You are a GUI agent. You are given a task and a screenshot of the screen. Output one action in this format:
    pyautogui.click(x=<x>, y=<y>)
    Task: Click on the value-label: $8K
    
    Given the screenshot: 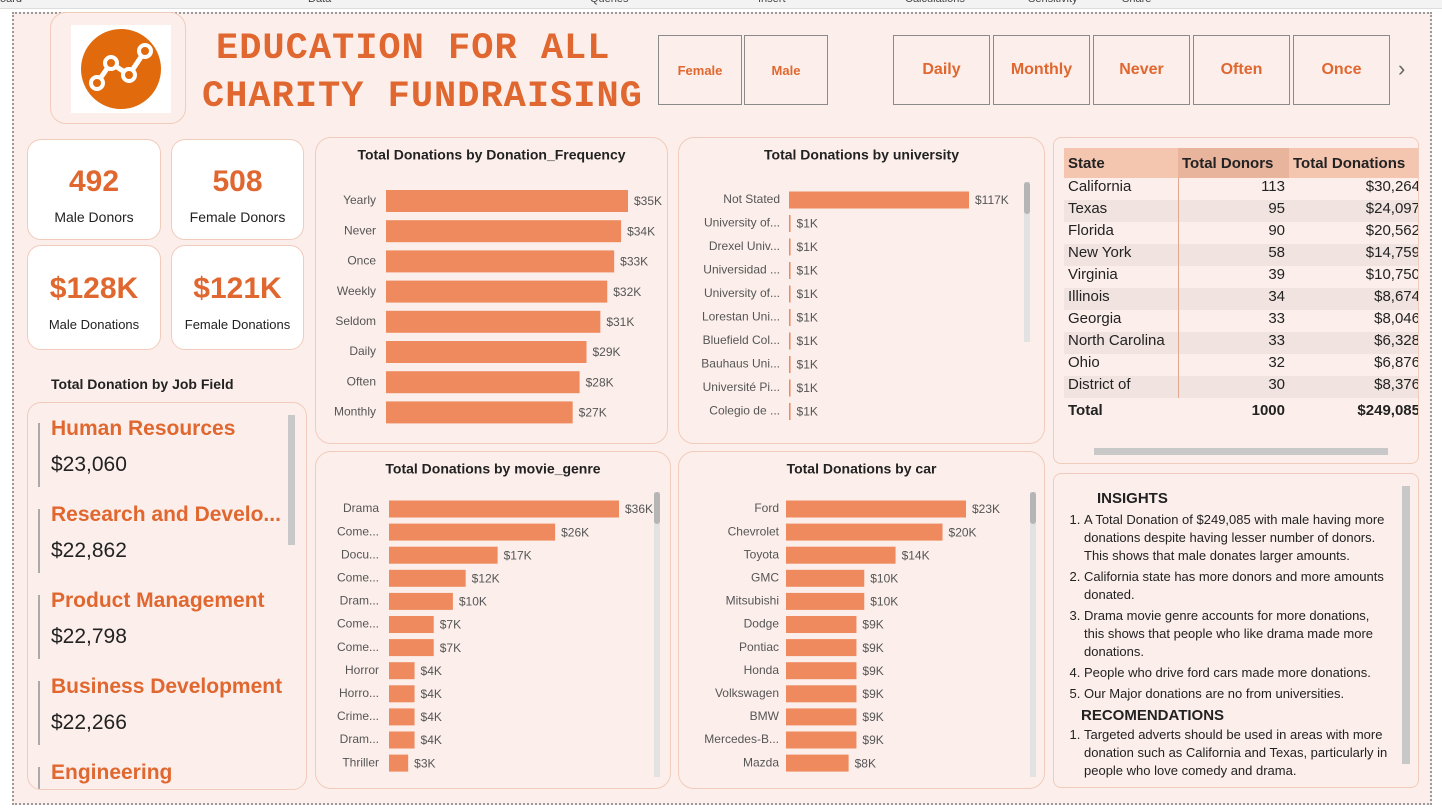 What is the action you would take?
    pyautogui.click(x=865, y=763)
    